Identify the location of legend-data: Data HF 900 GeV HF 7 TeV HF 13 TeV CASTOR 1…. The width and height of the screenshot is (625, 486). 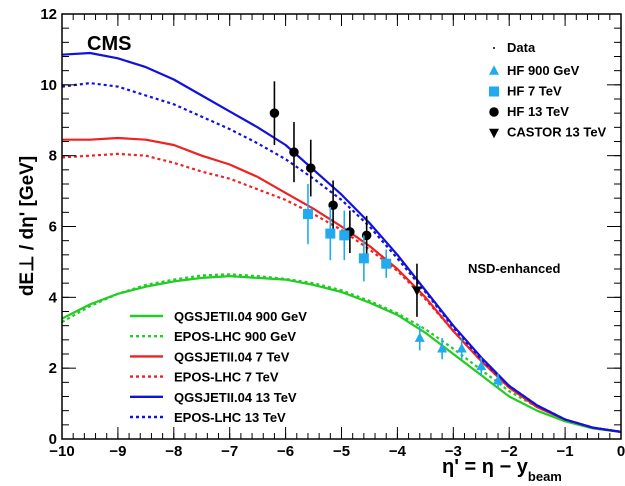
(548, 90).